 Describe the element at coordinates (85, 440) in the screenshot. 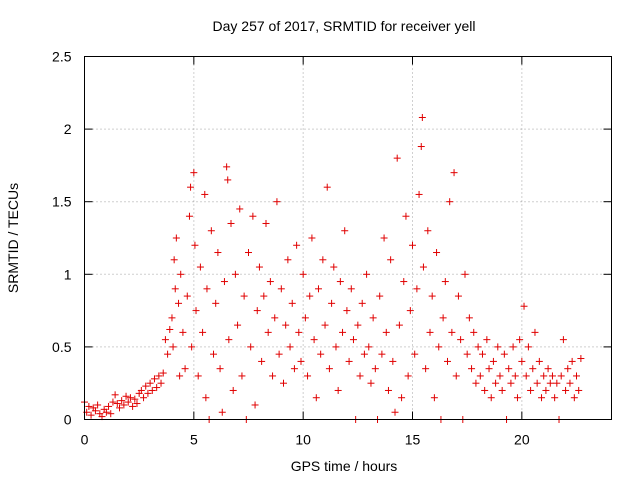

I see `x-tick-label: 0` at that location.